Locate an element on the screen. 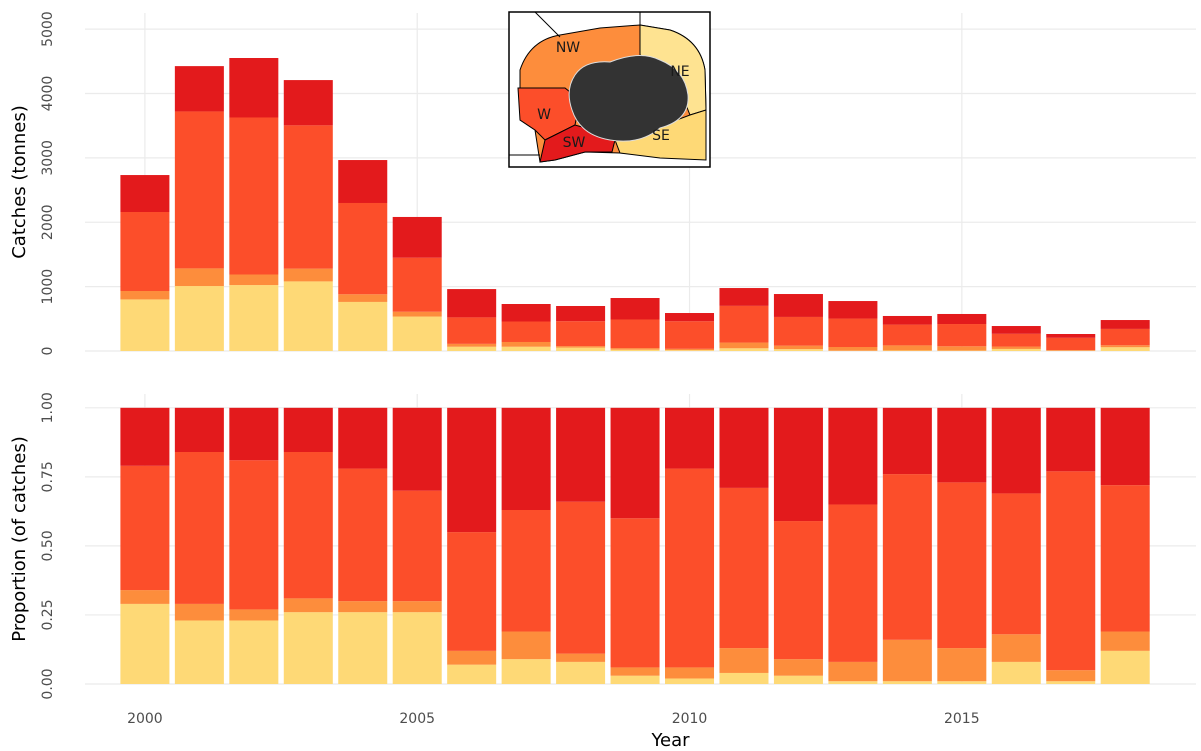 The width and height of the screenshot is (1201, 751). map-label: NW is located at coordinates (568, 48).